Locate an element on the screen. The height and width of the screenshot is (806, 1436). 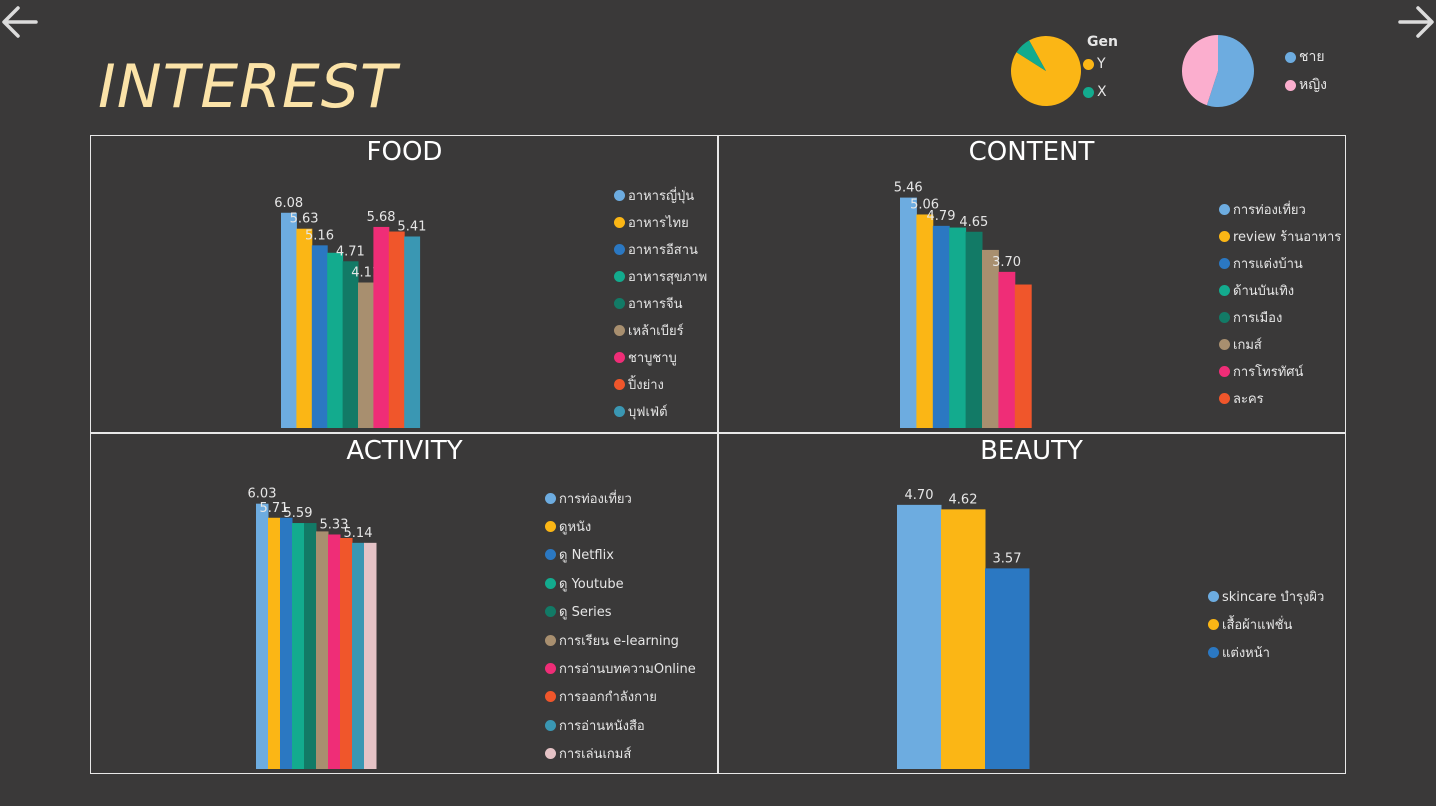
gen-pie-chart is located at coordinates (1046, 71).